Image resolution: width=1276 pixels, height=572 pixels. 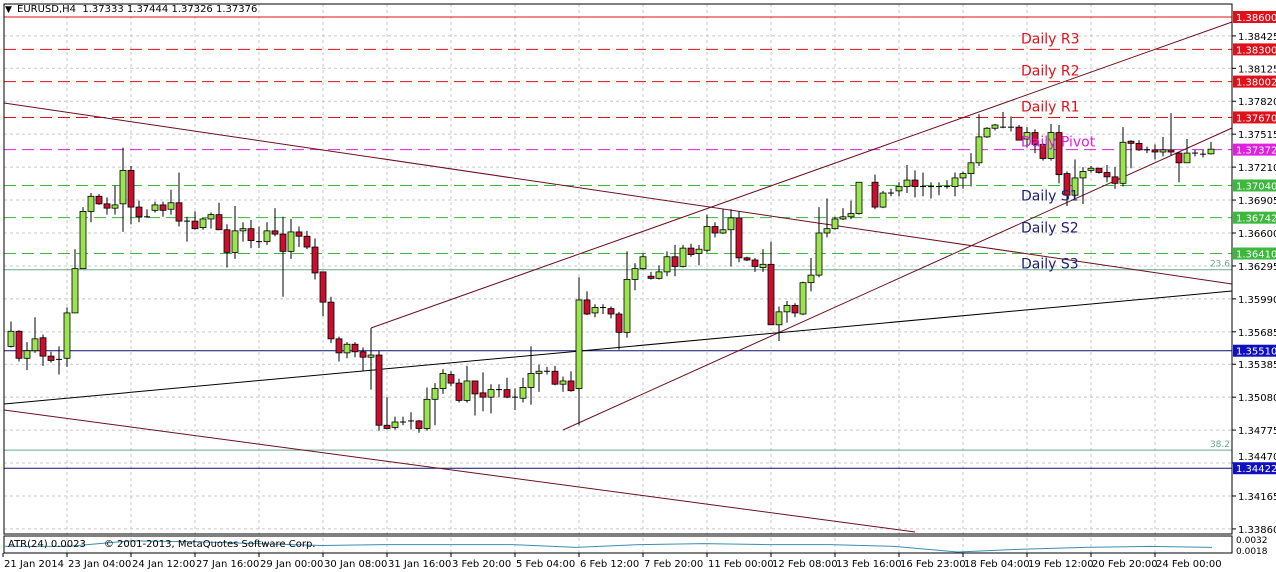 I want to click on pivot-label: Daily S2, so click(x=1050, y=229).